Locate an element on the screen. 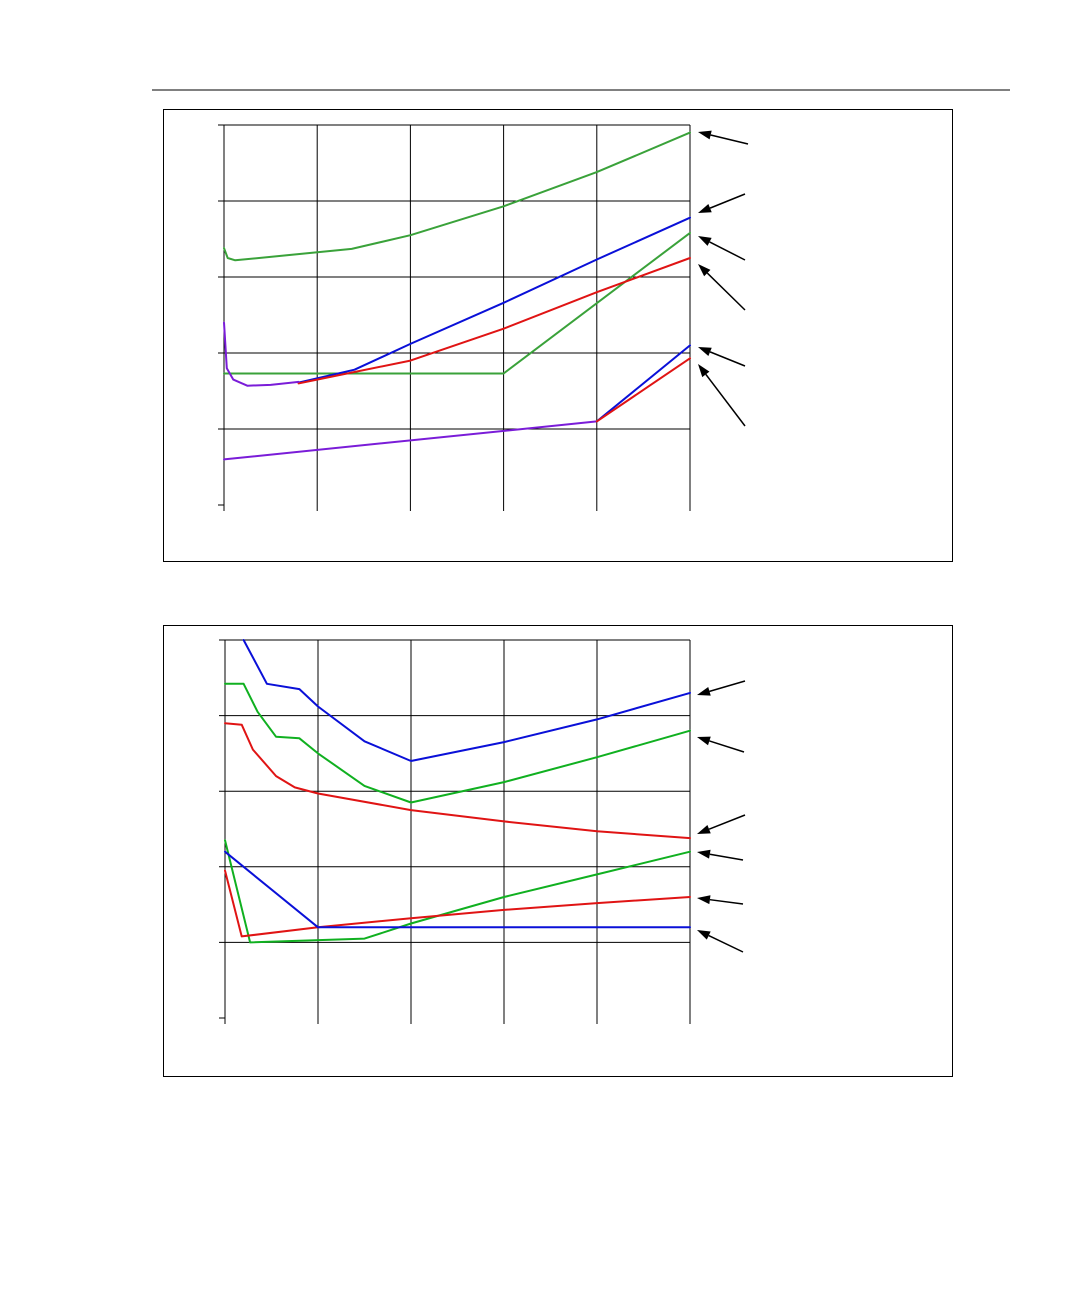 The width and height of the screenshot is (1080, 1296). chart-2-arrow-2-head is located at coordinates (704, 829).